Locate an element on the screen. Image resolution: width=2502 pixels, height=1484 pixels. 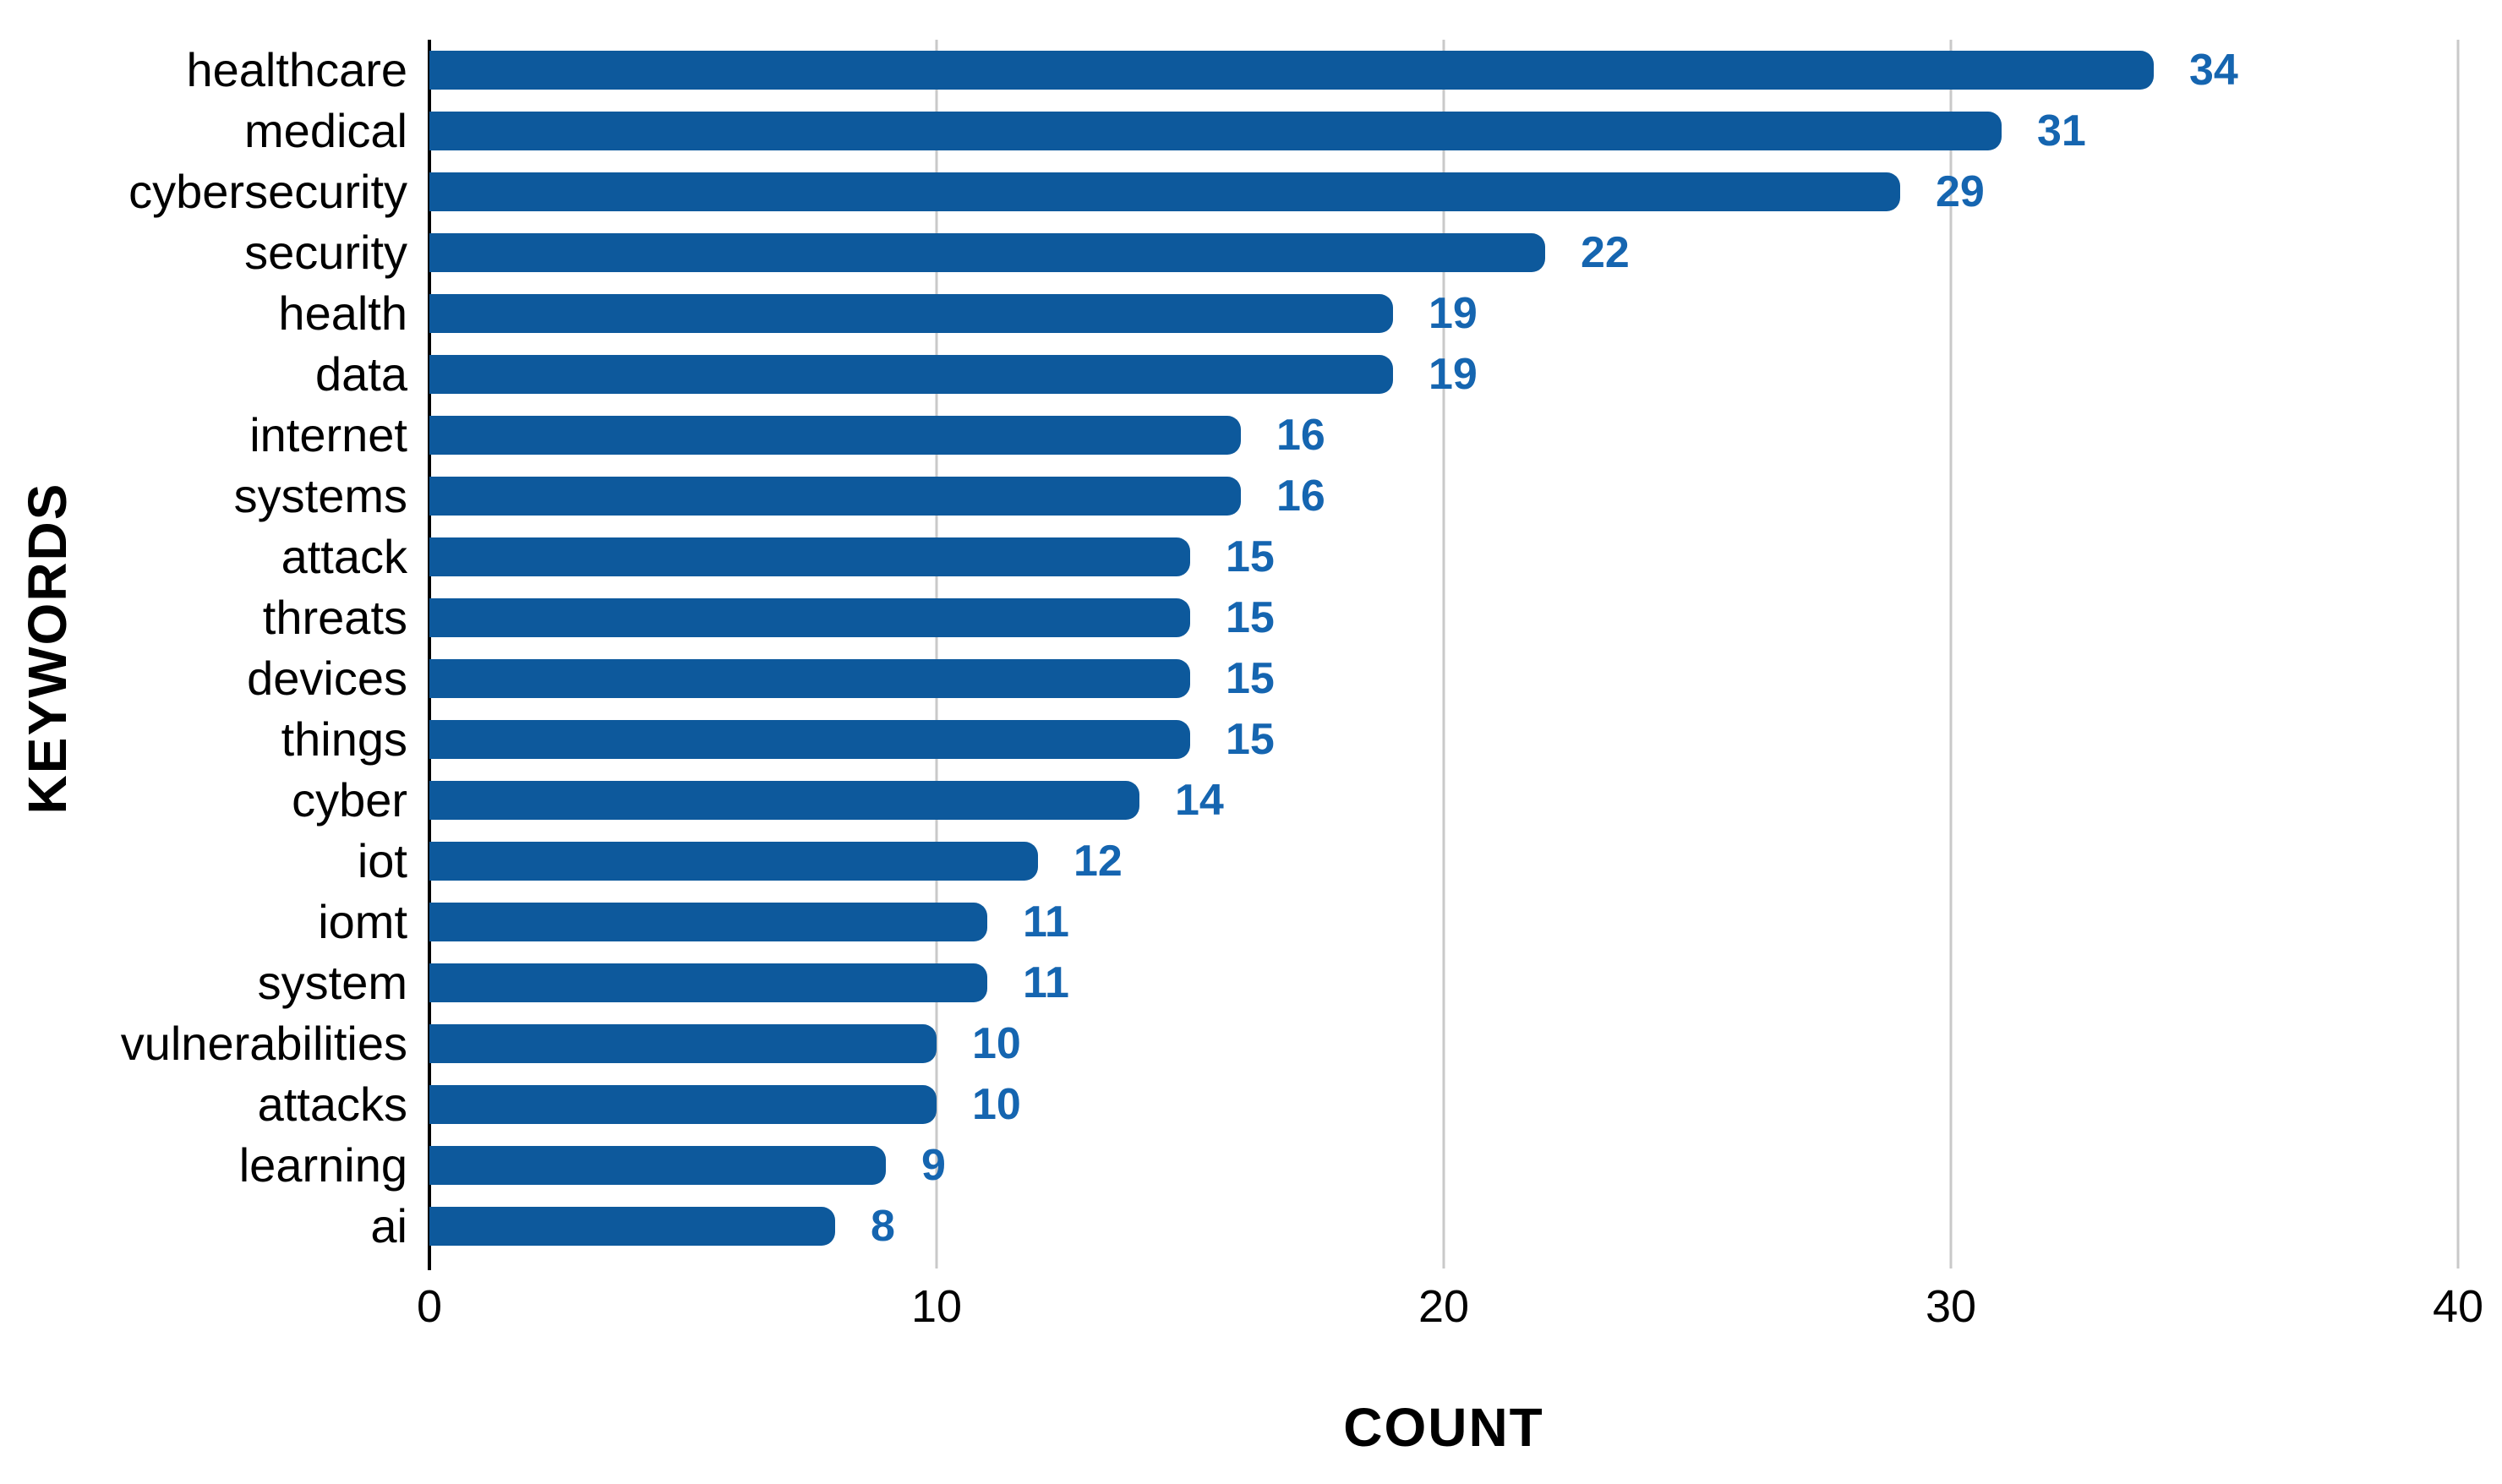
category-label: iomt is located at coordinates (362, 922).